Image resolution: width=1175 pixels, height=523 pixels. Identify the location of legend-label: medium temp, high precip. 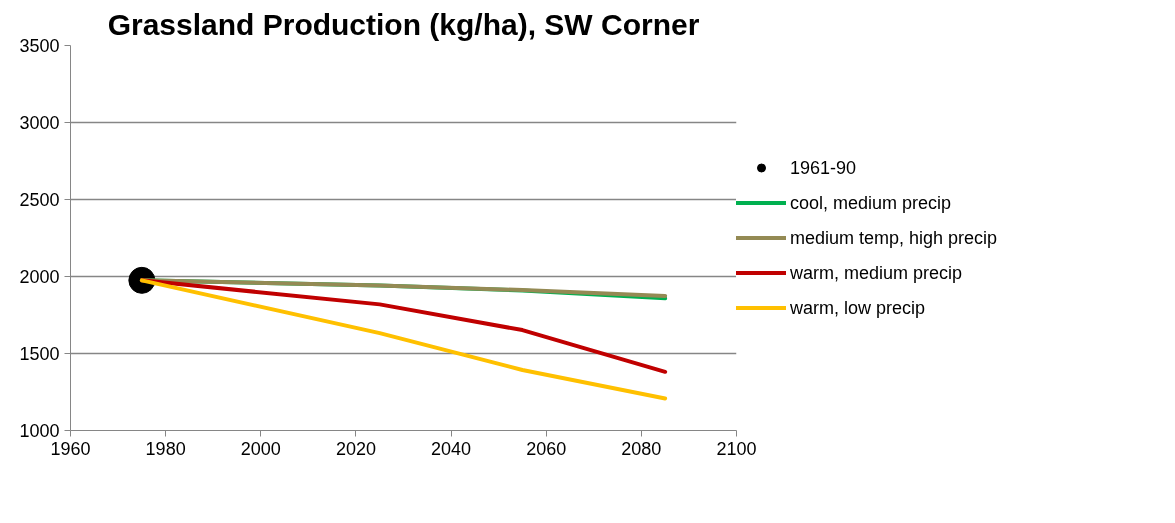
(894, 237).